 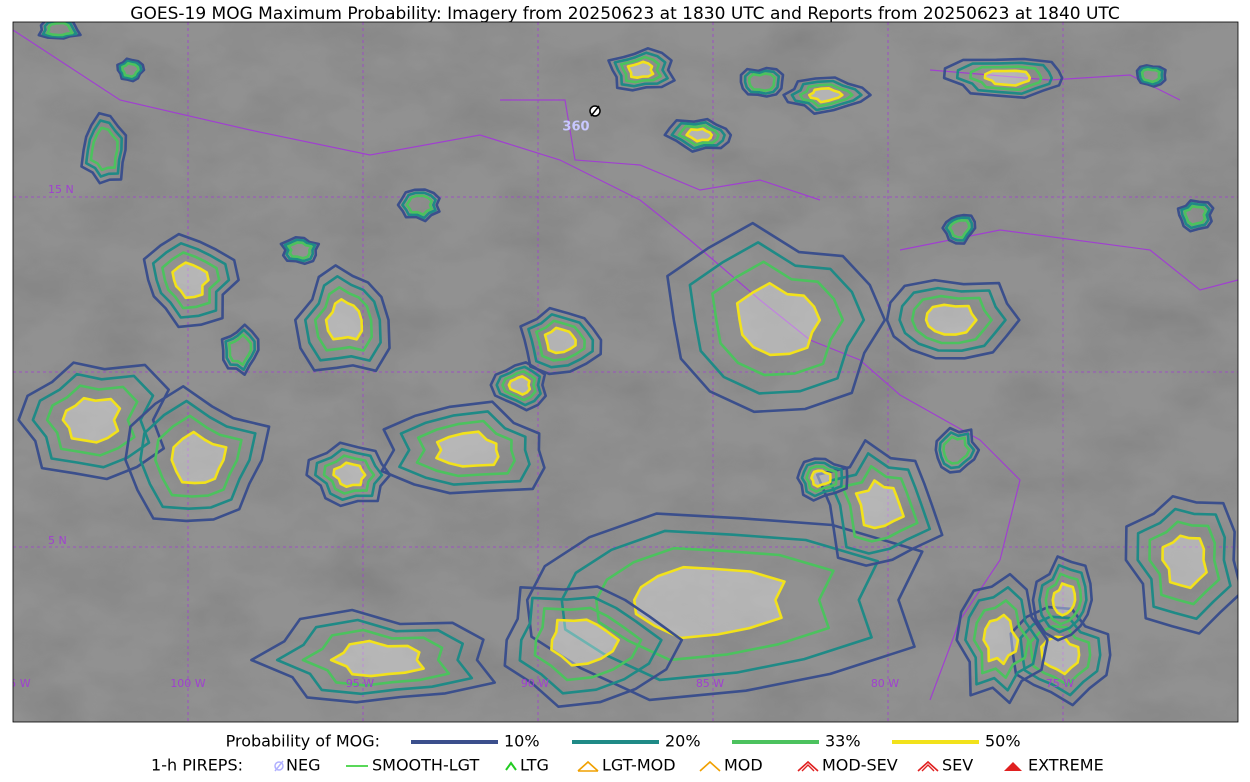 What do you see at coordinates (710, 683) in the screenshot?
I see `lon-label: 85 W` at bounding box center [710, 683].